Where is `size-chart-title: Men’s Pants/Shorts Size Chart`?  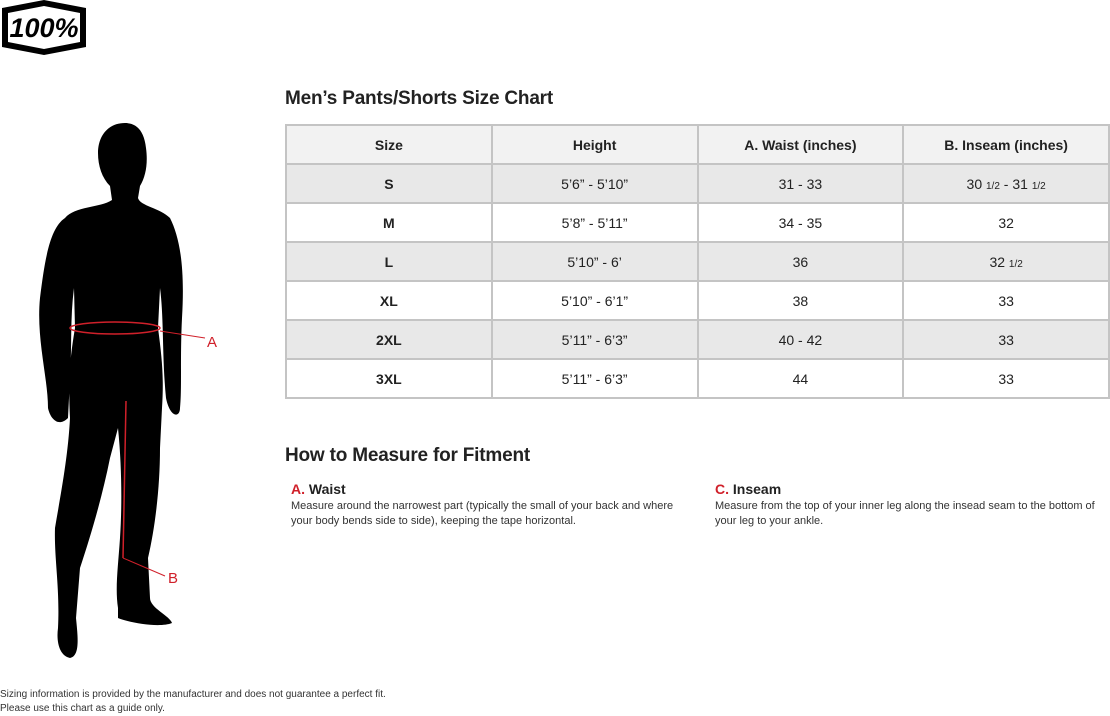
size-chart-title: Men’s Pants/Shorts Size Chart is located at coordinates (419, 98).